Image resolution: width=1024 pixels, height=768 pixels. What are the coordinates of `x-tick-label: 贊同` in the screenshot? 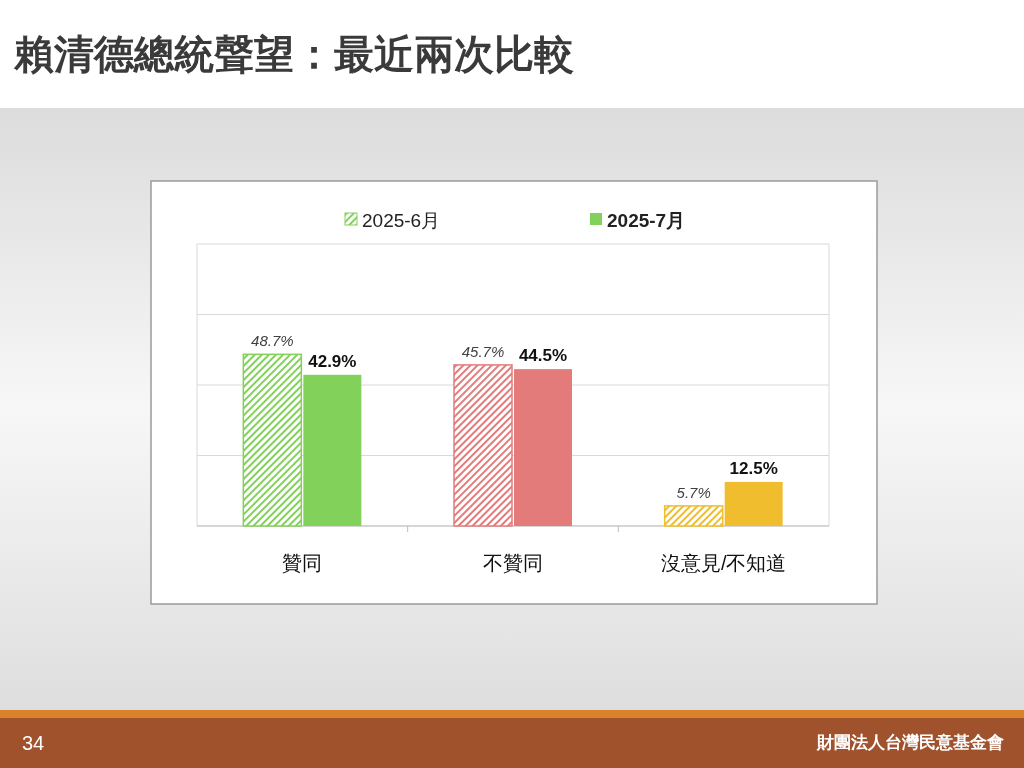 It's located at (302, 563).